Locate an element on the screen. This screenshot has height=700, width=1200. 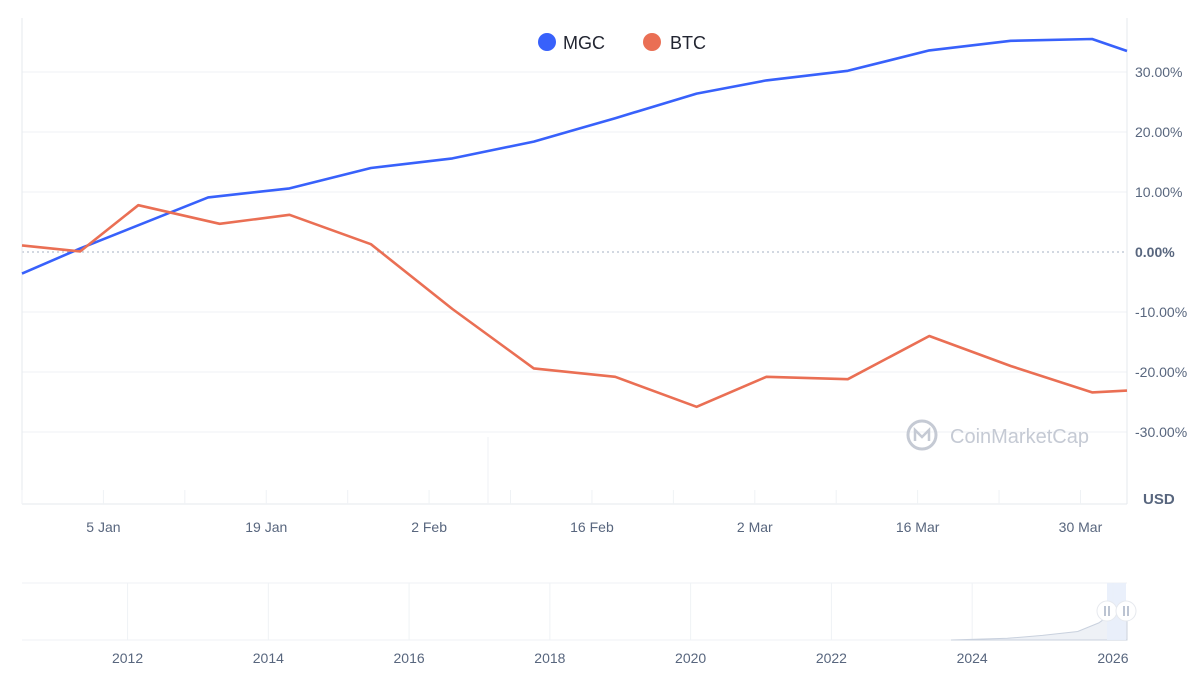
navigator: 2012 2014 2016 2018 2020 2022 2024 2026 is located at coordinates (579, 624).